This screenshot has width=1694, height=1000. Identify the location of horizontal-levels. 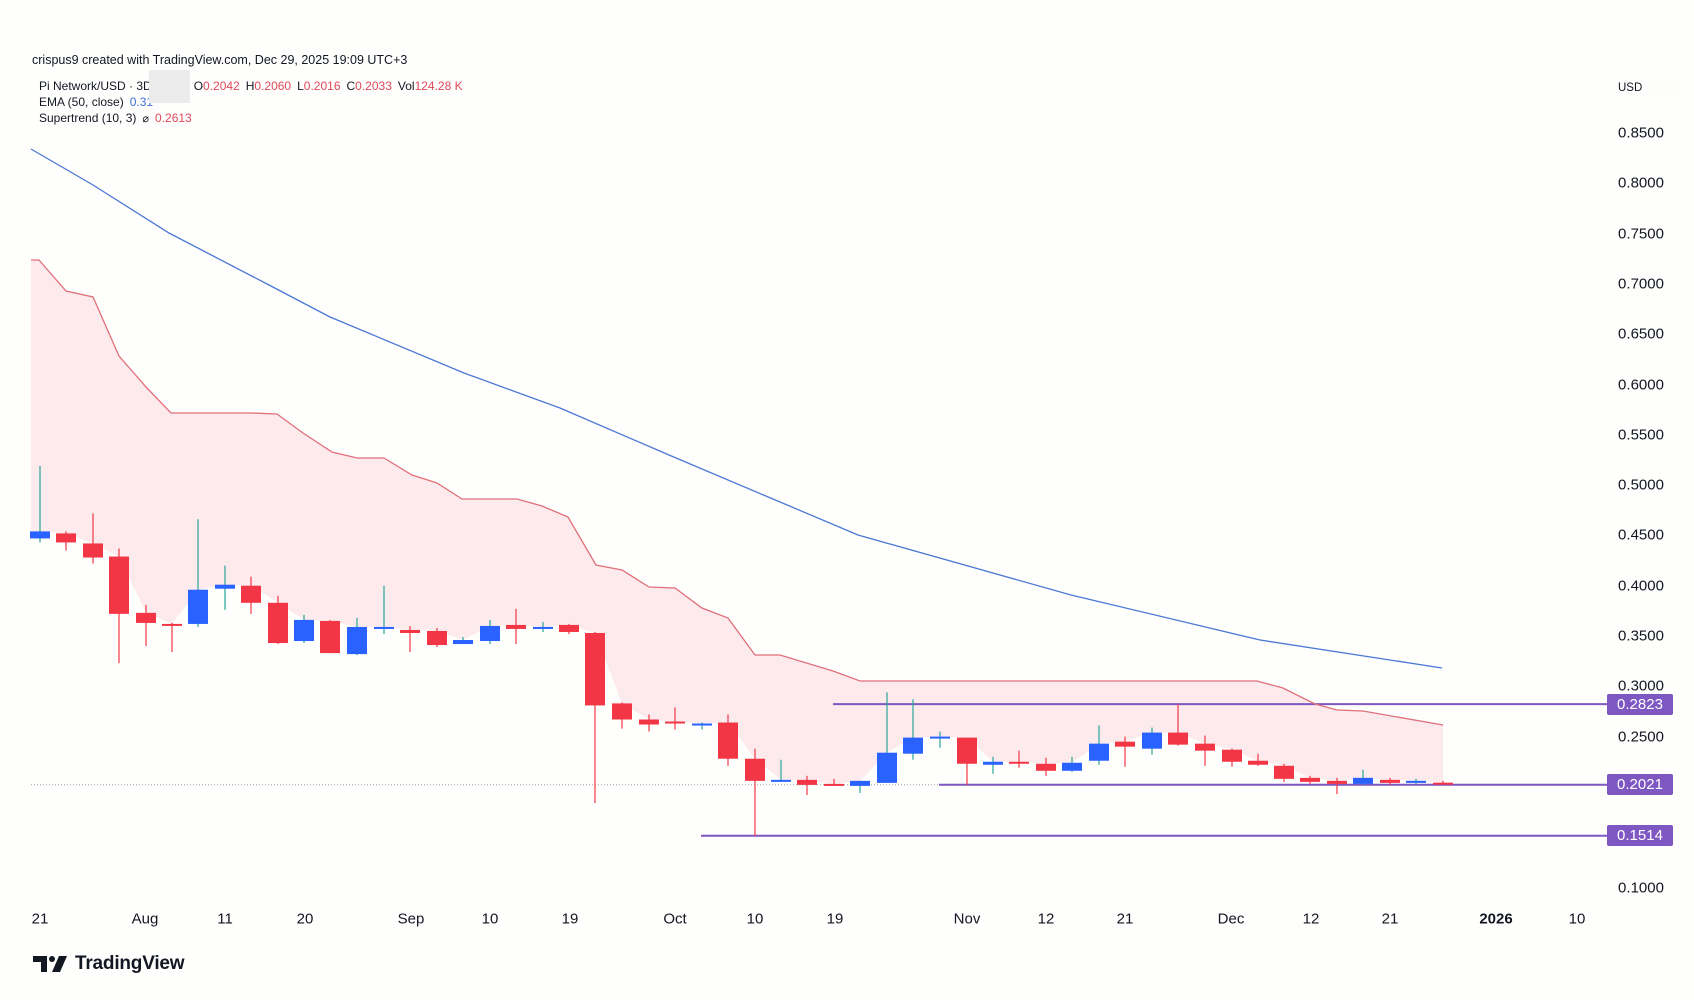
(819, 770).